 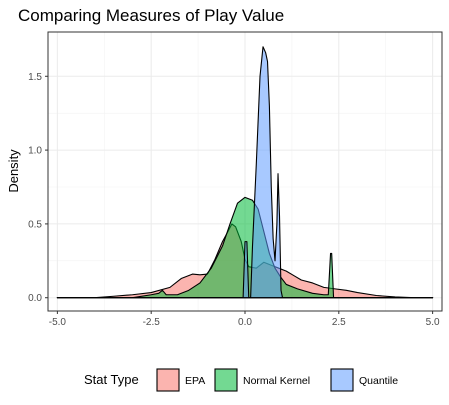 I want to click on y-axis-label: Density, so click(x=13, y=171).